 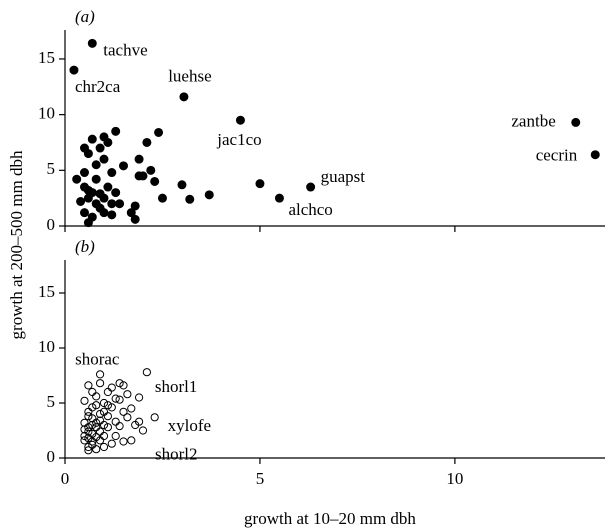 I want to click on point-label: shorac, so click(x=97, y=358).